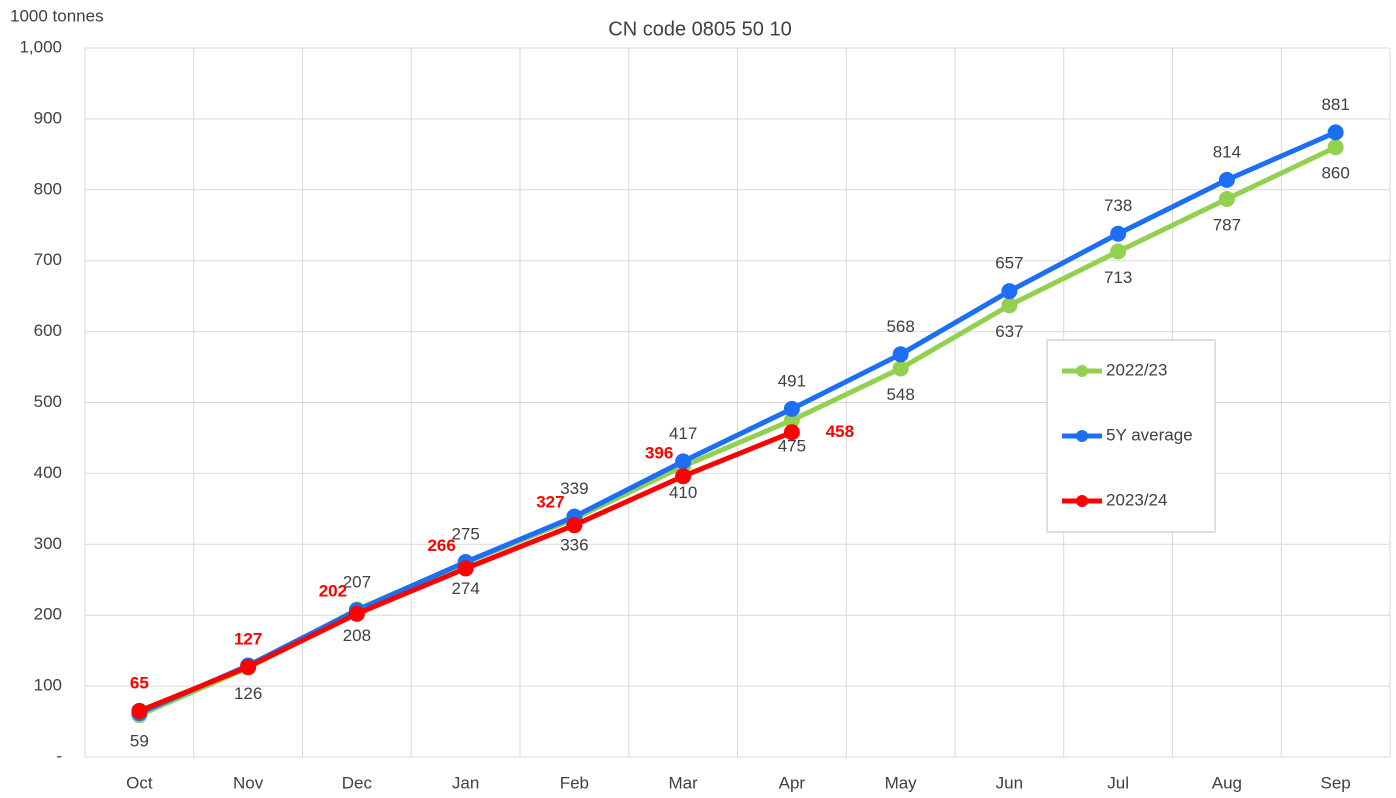  What do you see at coordinates (48, 472) in the screenshot?
I see `y-tick-label: 400` at bounding box center [48, 472].